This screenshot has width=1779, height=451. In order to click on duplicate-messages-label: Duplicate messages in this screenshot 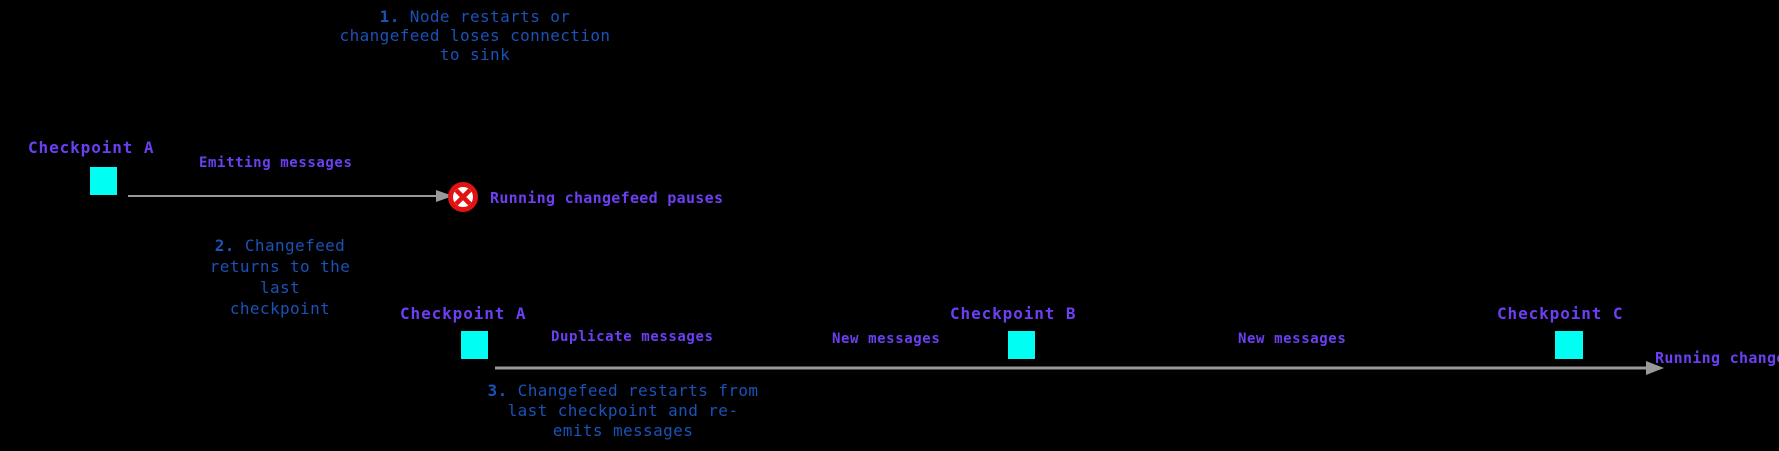, I will do `click(632, 337)`.